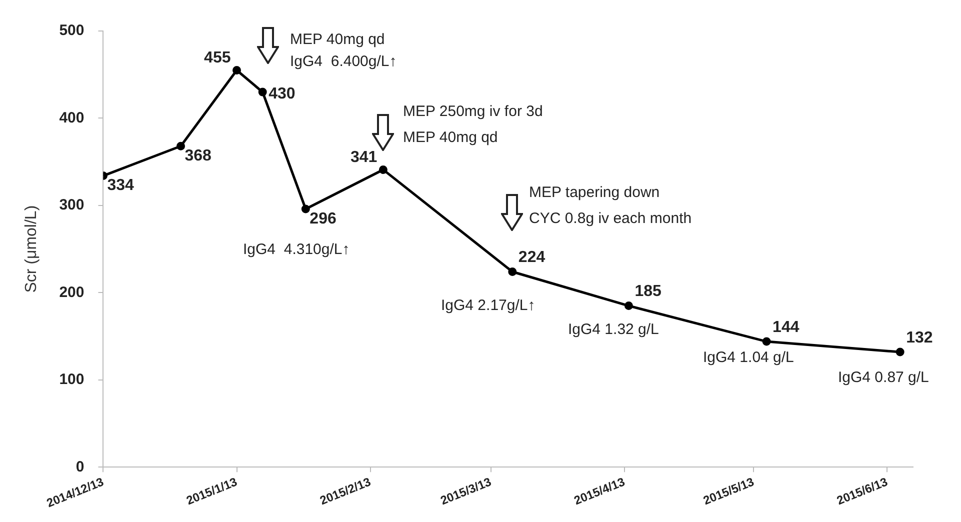  What do you see at coordinates (217, 58) in the screenshot?
I see `data-label: 455` at bounding box center [217, 58].